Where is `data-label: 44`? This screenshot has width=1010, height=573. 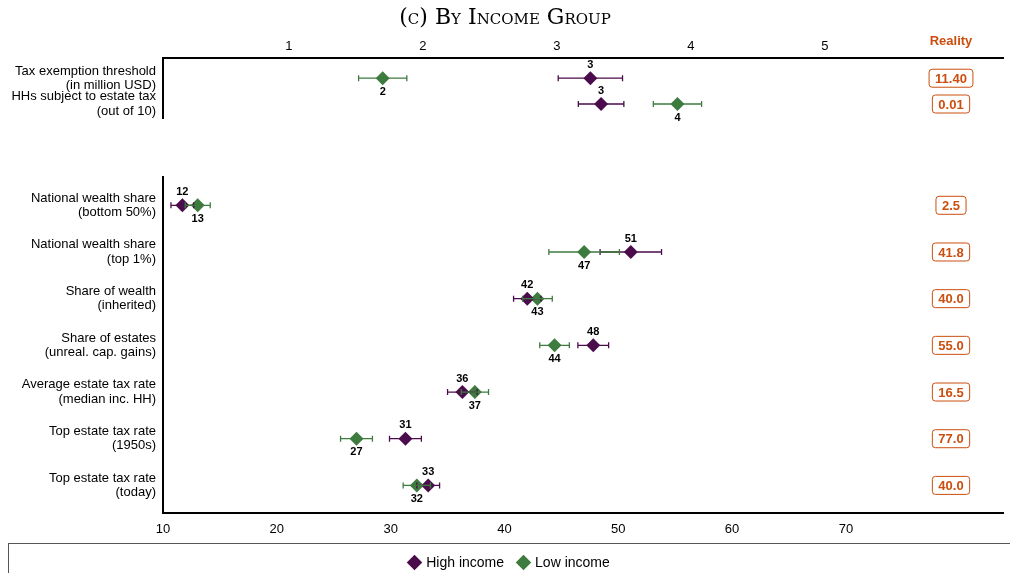
data-label: 44 is located at coordinates (555, 357).